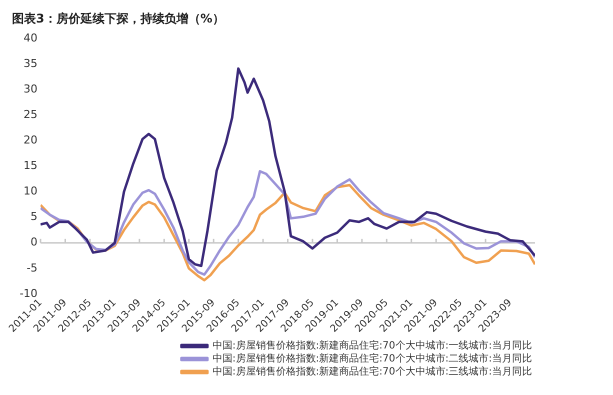 The height and width of the screenshot is (395, 613). I want to click on y-tick-label: -10, so click(29, 293).